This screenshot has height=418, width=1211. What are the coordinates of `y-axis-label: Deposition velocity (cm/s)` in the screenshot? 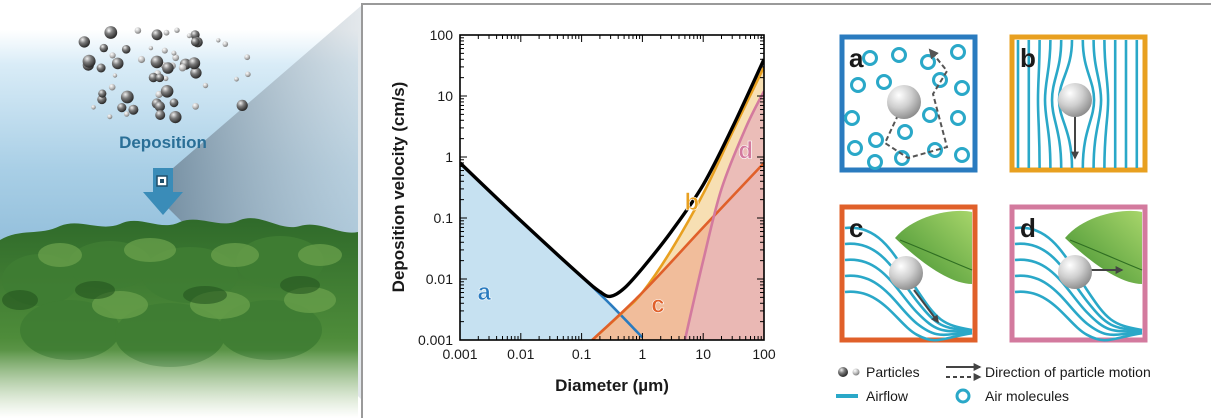 It's located at (398, 187).